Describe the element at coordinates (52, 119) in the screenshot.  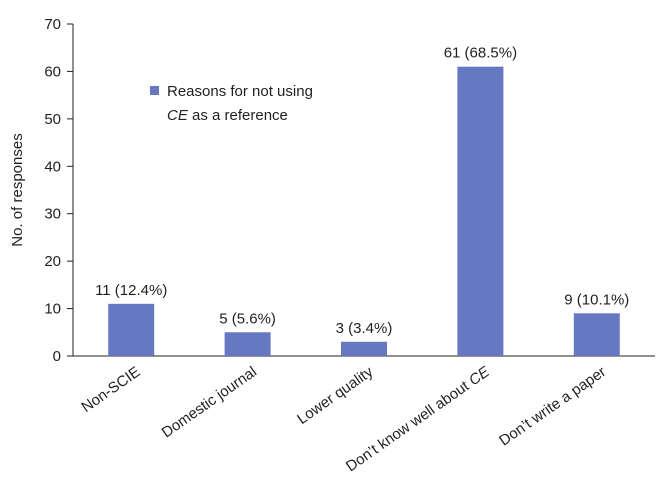
I see `y-tick-label: 50` at that location.